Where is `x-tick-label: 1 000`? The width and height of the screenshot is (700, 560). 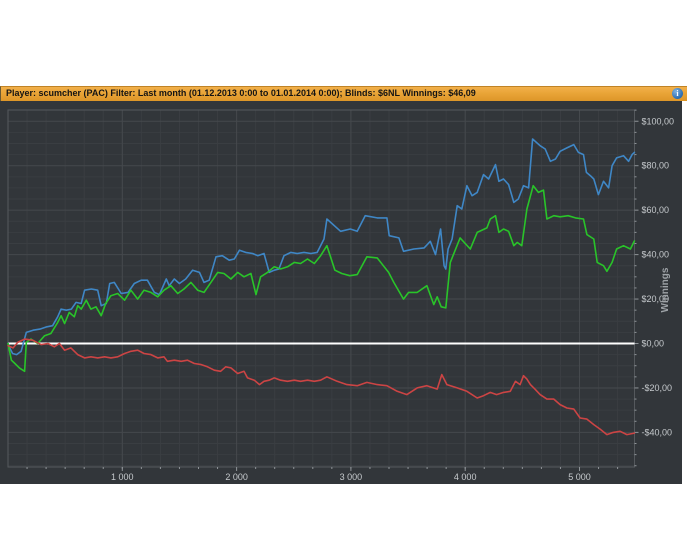
x-tick-label: 1 000 is located at coordinates (122, 477).